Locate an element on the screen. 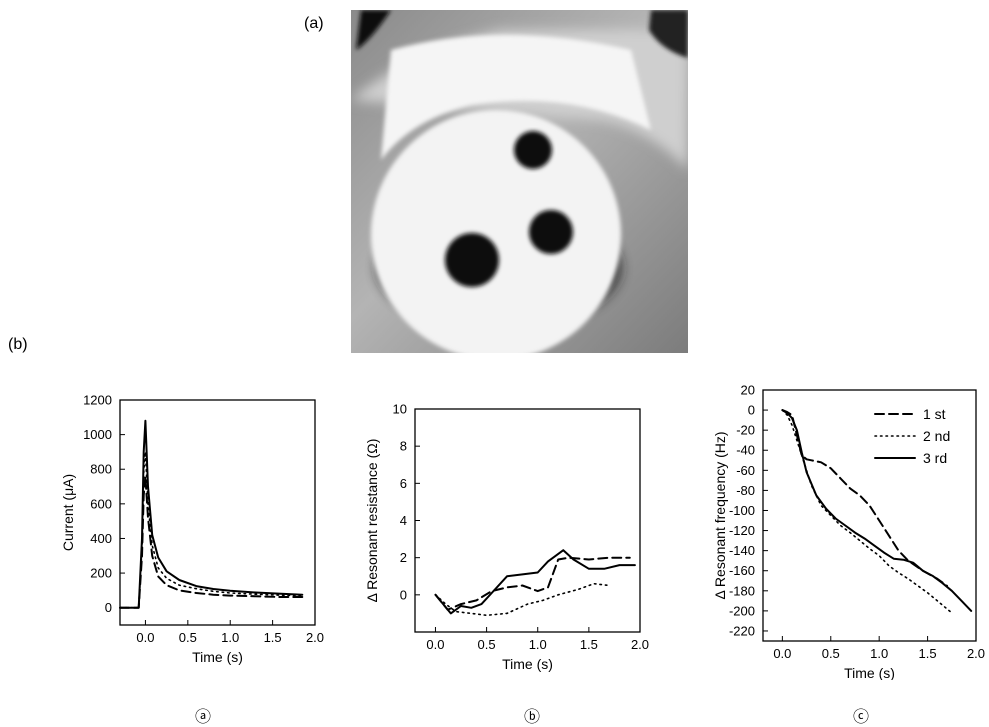 The width and height of the screenshot is (989, 727). y-tick-label: 2 is located at coordinates (403, 557).